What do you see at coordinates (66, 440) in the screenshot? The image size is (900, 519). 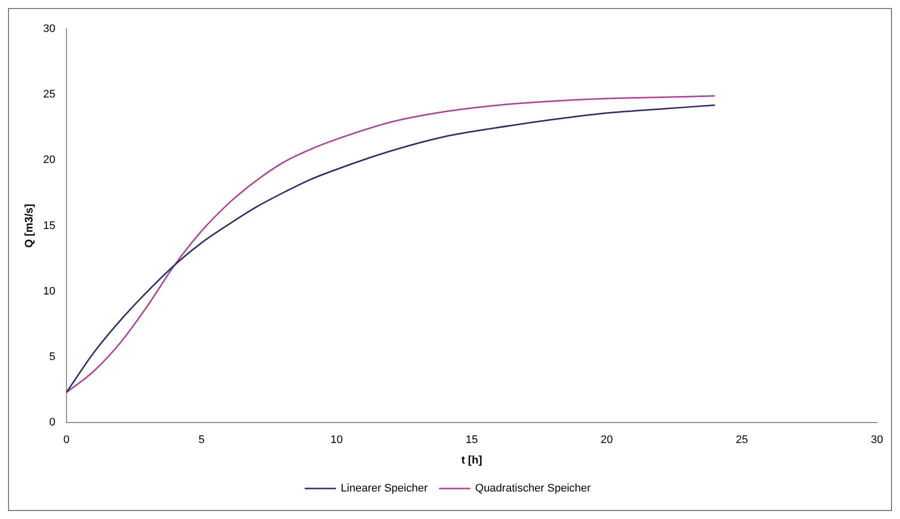 I see `x-tick-label: 0` at bounding box center [66, 440].